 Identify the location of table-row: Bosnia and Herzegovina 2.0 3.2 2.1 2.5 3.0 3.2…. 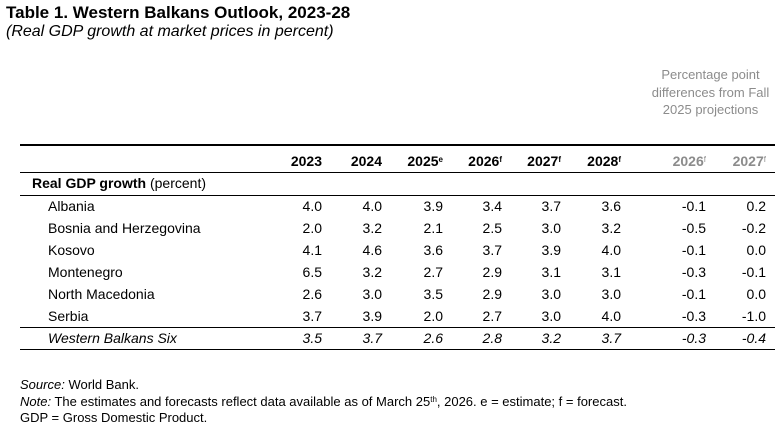
(390, 228).